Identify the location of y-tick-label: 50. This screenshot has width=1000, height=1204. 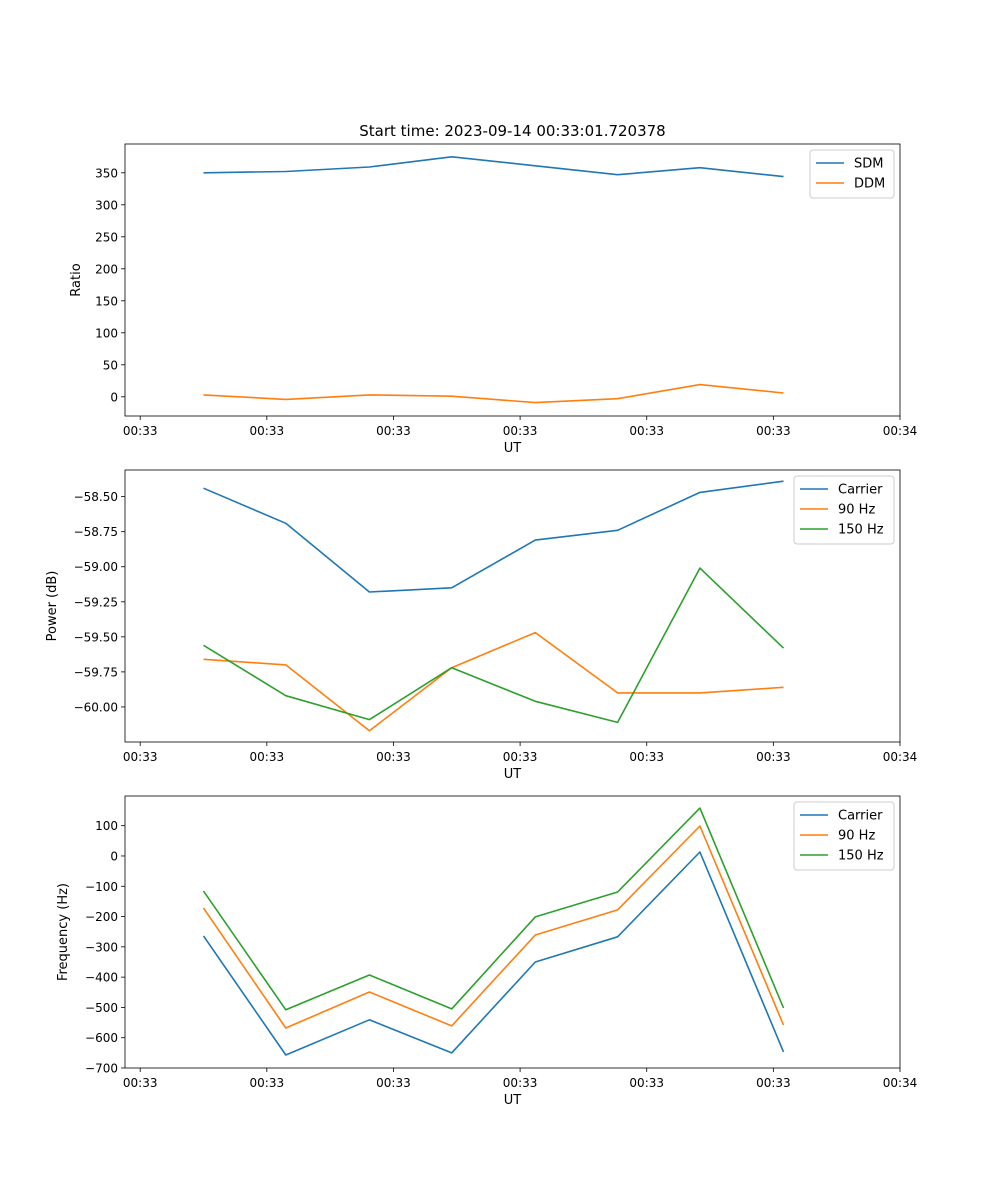
(110, 365).